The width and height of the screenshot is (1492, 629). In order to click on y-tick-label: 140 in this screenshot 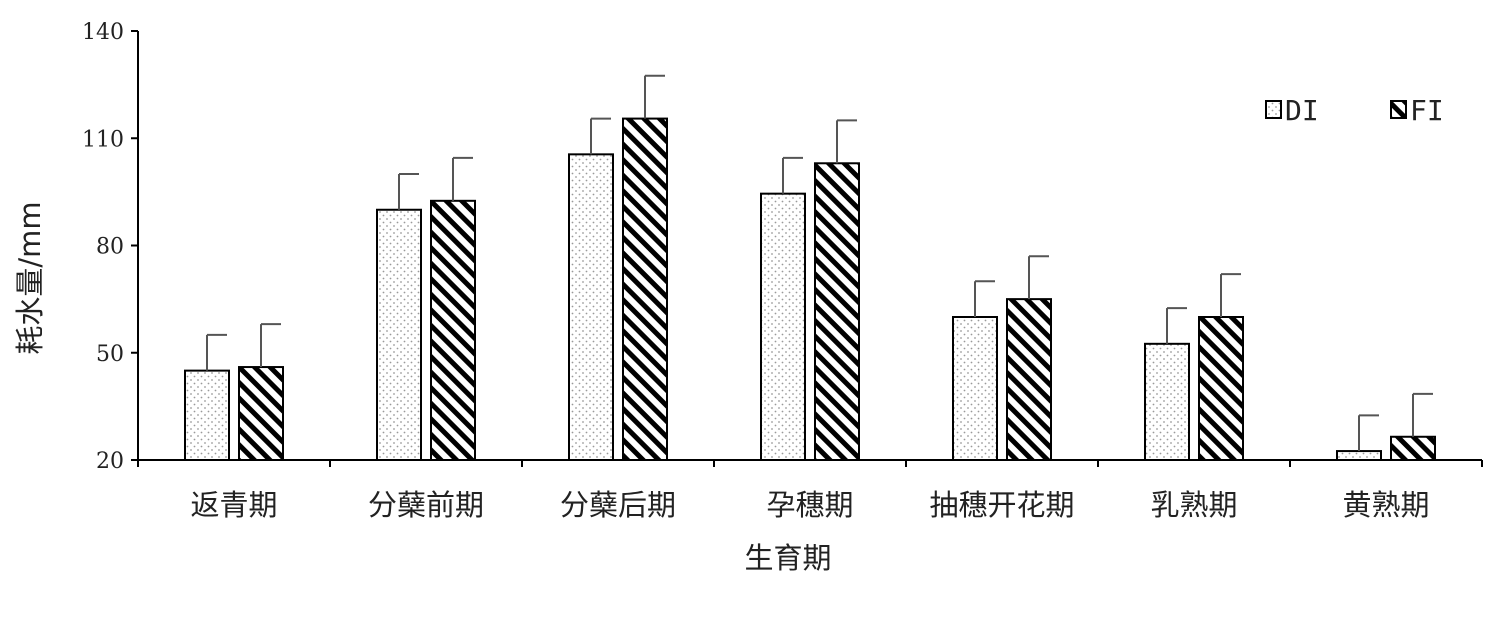, I will do `click(103, 32)`.